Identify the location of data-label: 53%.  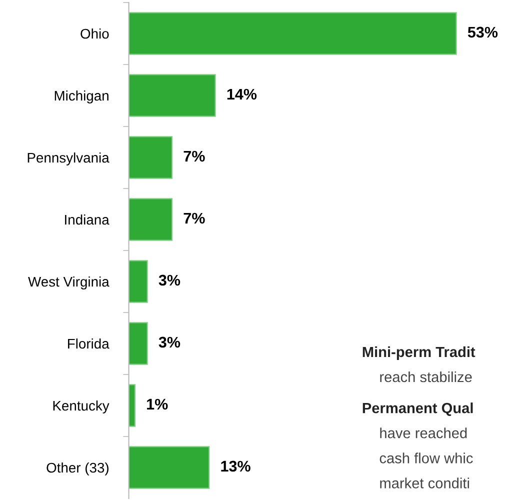
(483, 32).